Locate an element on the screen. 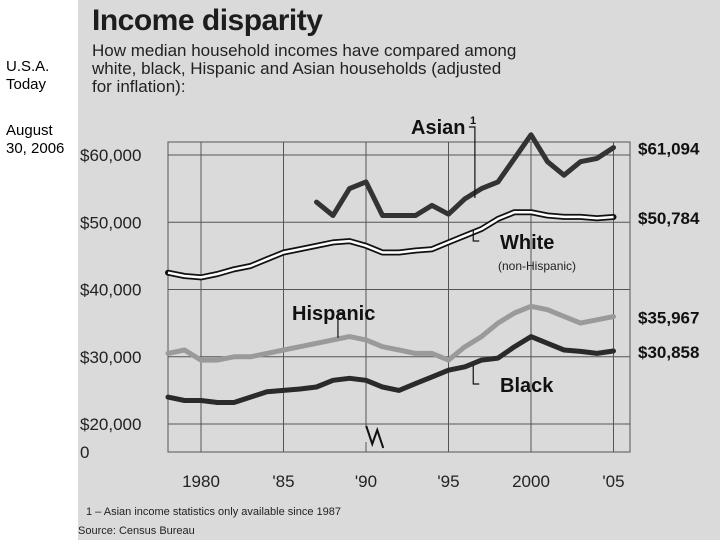  white-series-inner is located at coordinates (390, 244).